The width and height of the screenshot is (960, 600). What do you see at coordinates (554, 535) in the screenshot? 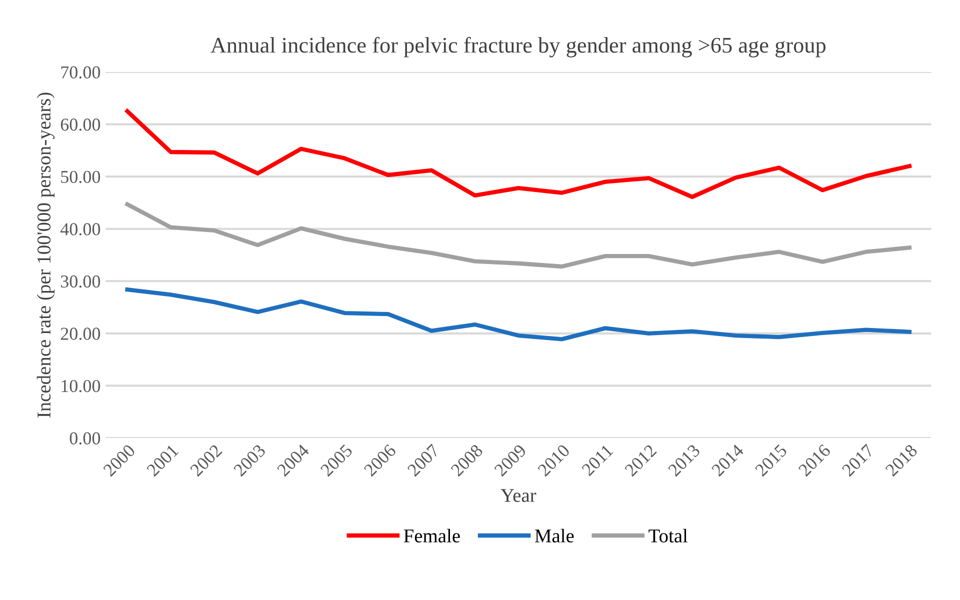
I see `legend-label: Male` at bounding box center [554, 535].